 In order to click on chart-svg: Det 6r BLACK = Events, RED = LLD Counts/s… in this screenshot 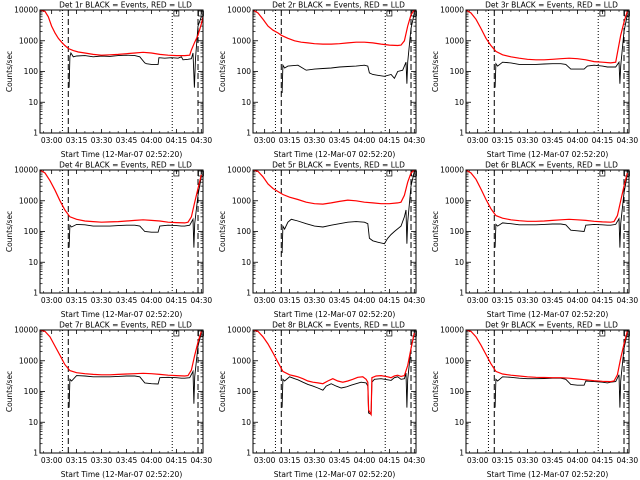, I will do `click(534, 240)`.